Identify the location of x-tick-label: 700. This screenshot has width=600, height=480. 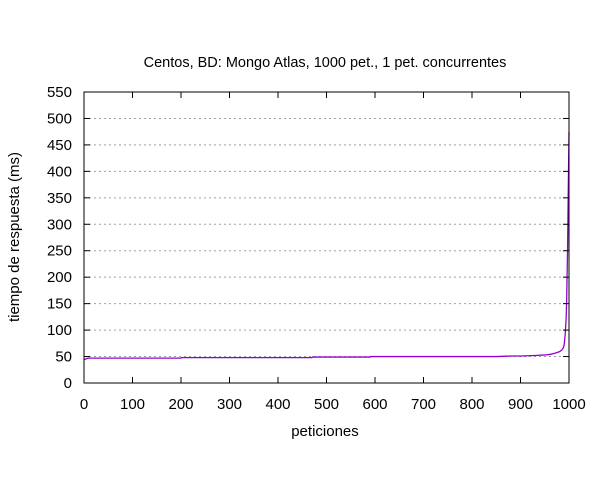
(423, 404).